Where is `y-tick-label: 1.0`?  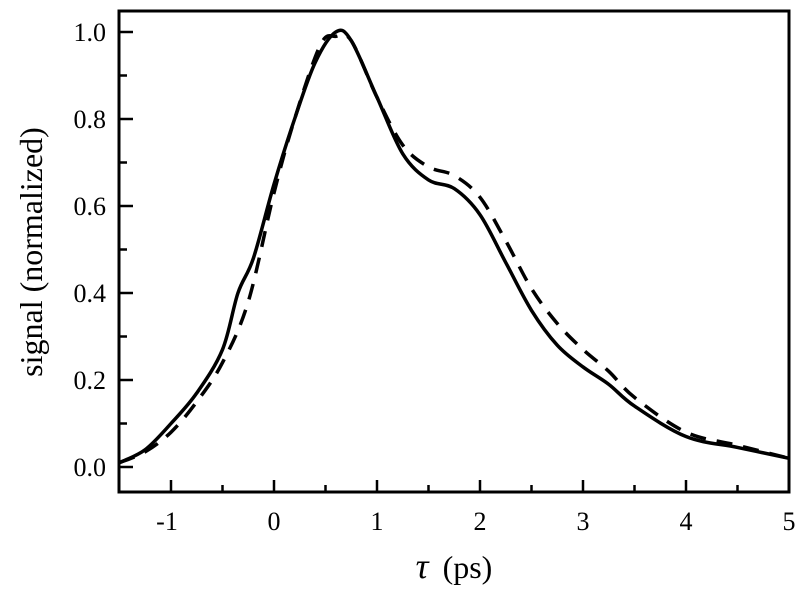
y-tick-label: 1.0 is located at coordinates (90, 32).